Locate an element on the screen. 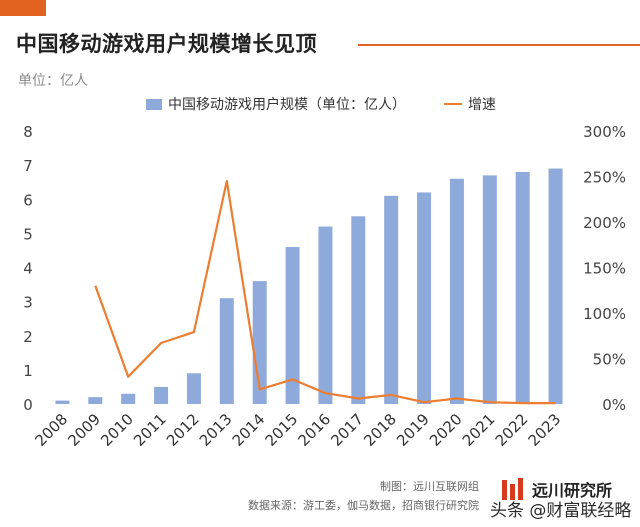 The height and width of the screenshot is (527, 640). y-left-tick-4: 4 is located at coordinates (28, 269).